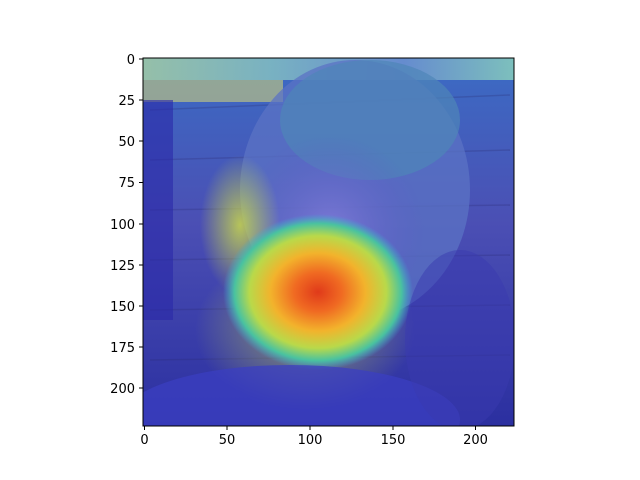 Image resolution: width=640 pixels, height=480 pixels. What do you see at coordinates (122, 225) in the screenshot?
I see `y-tick-label: 100` at bounding box center [122, 225].